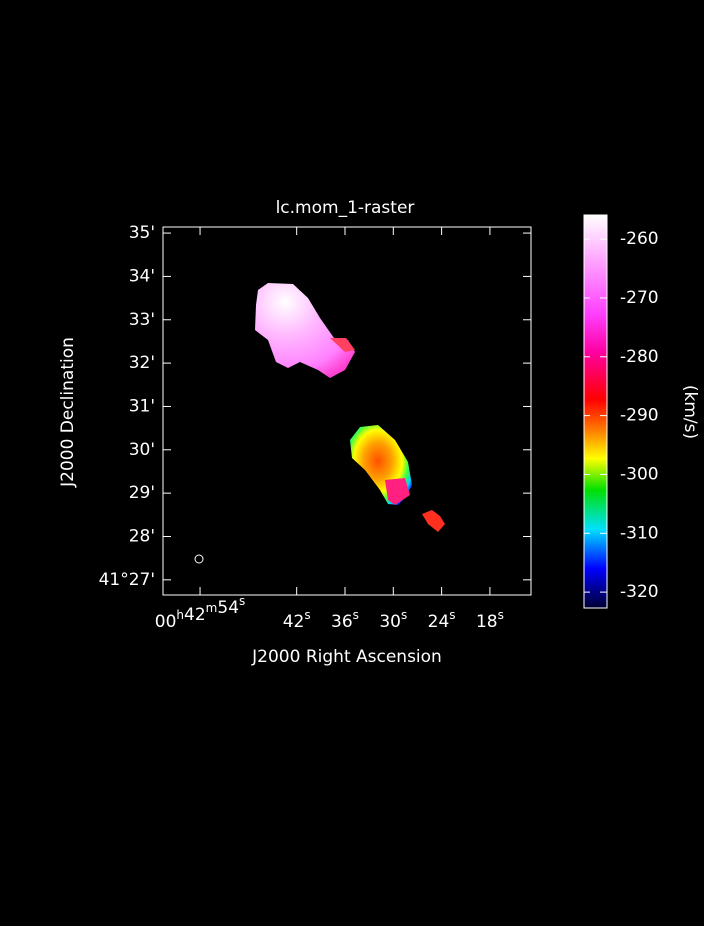 This screenshot has height=926, width=704. Describe the element at coordinates (639, 357) in the screenshot. I see `colorbar-tick-label: -280` at that location.